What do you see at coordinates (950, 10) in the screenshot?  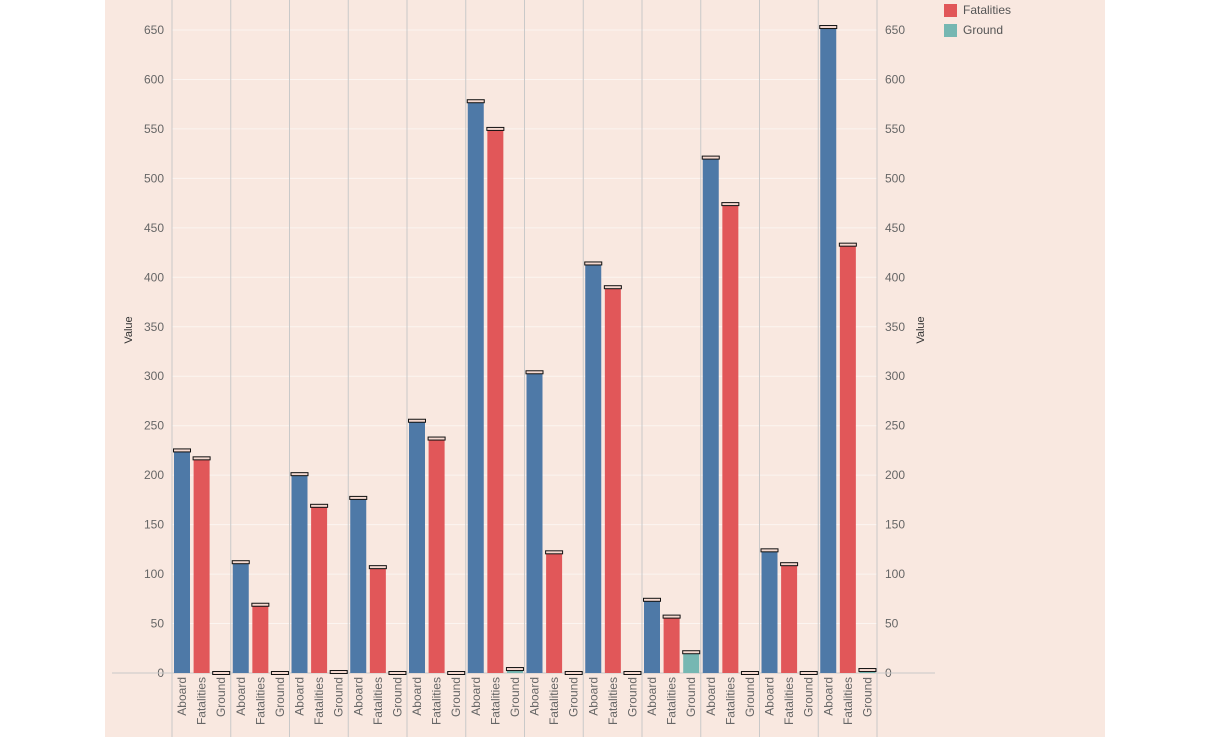 I see `legend-swatch-fatalities` at bounding box center [950, 10].